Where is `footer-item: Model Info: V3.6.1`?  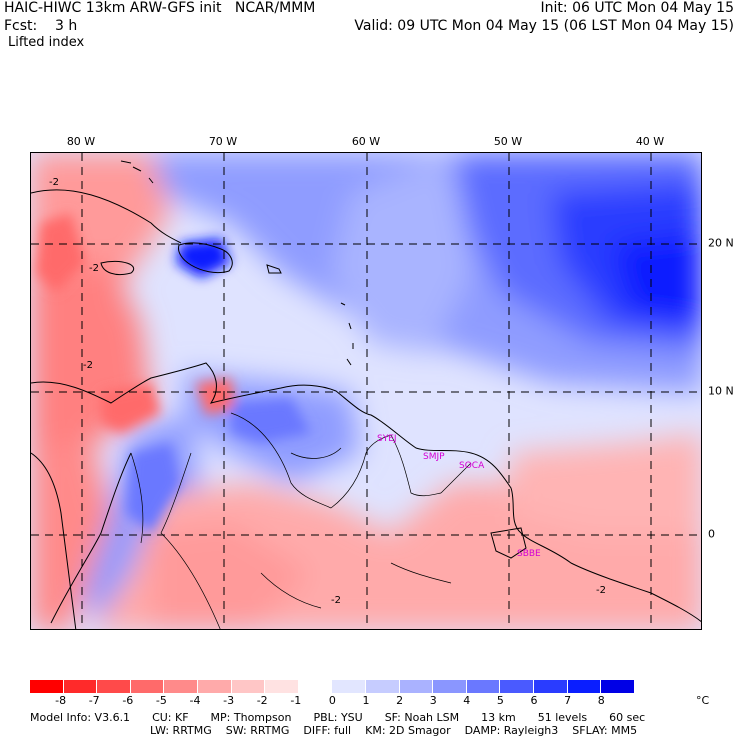
footer-item: Model Info: V3.6.1 is located at coordinates (80, 717).